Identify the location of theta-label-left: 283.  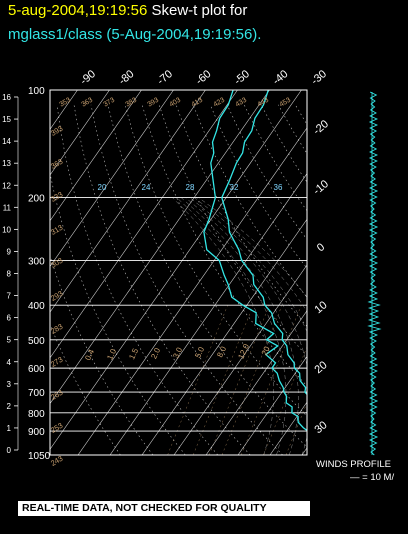
(56, 329).